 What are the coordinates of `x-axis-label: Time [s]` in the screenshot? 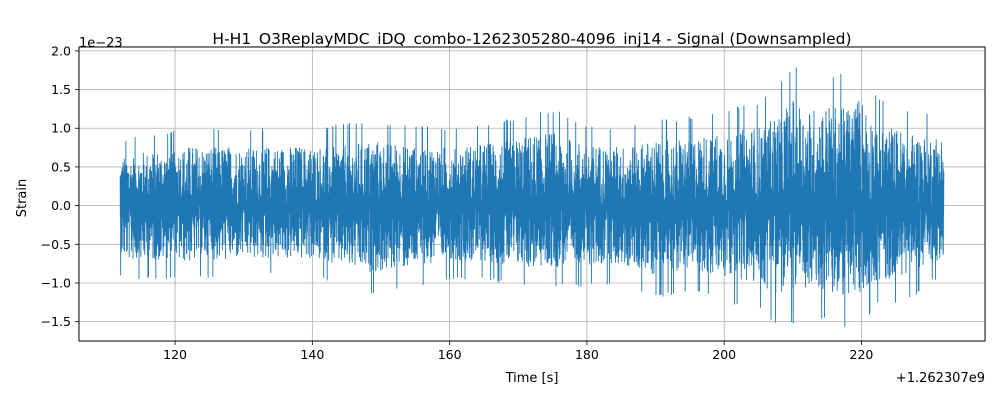 It's located at (532, 378).